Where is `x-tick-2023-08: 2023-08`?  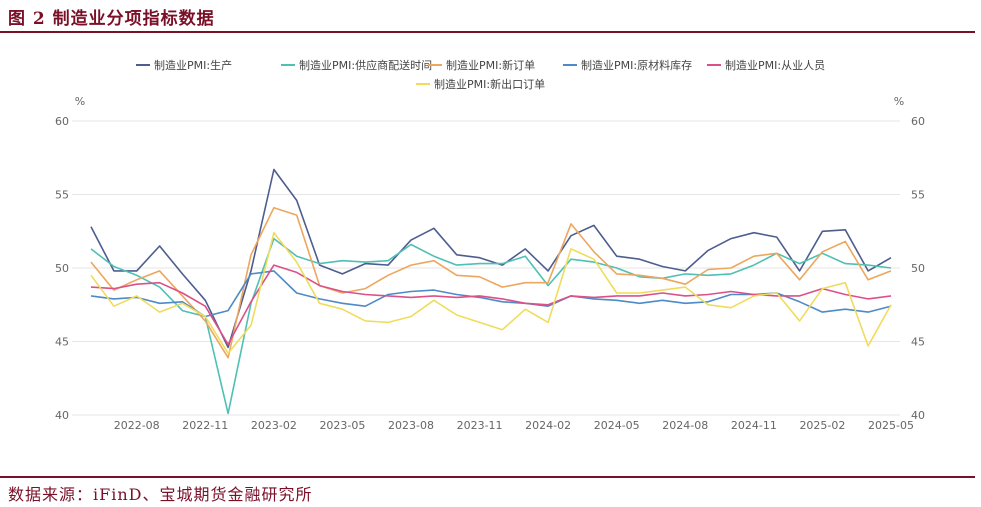
x-tick-2023-08: 2023-08 is located at coordinates (411, 425).